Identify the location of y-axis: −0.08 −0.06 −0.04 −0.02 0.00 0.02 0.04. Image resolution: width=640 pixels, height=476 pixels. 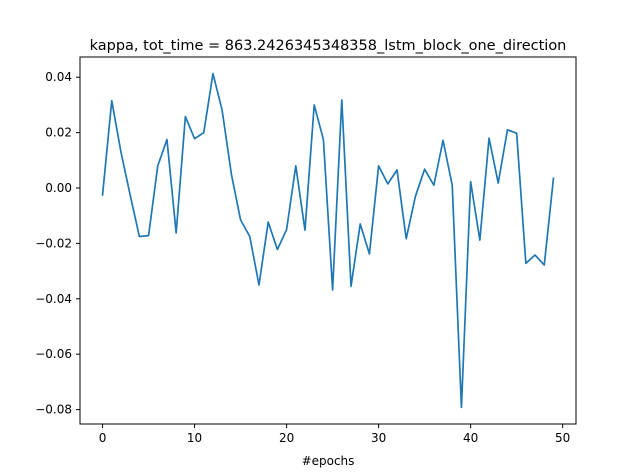
(57, 243).